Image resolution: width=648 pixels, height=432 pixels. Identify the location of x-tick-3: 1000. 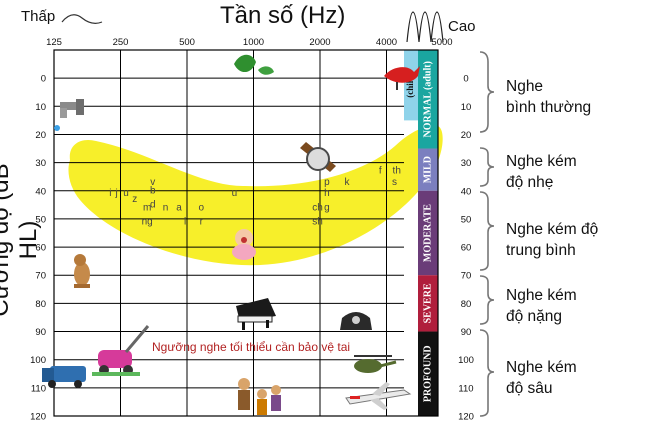
(253, 42).